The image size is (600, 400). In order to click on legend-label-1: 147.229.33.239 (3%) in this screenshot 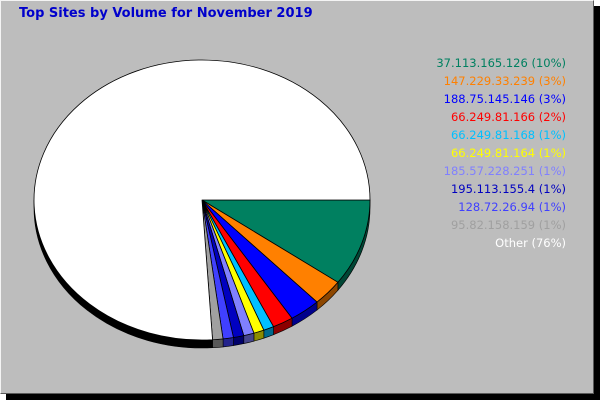, I will do `click(505, 81)`.